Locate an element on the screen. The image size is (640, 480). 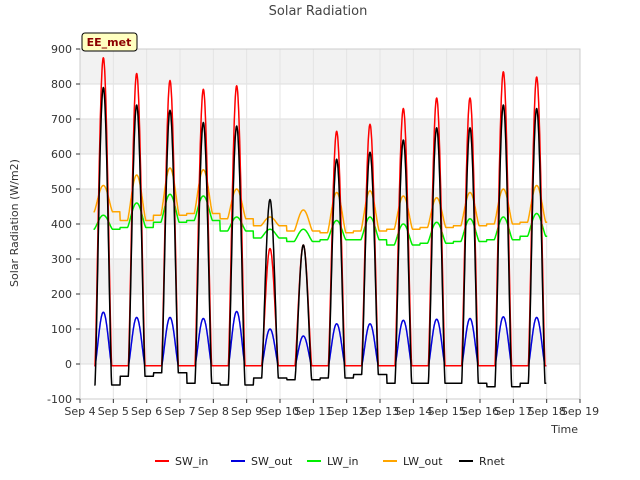
x-tick-label: Sep 12 is located at coordinates (347, 411).